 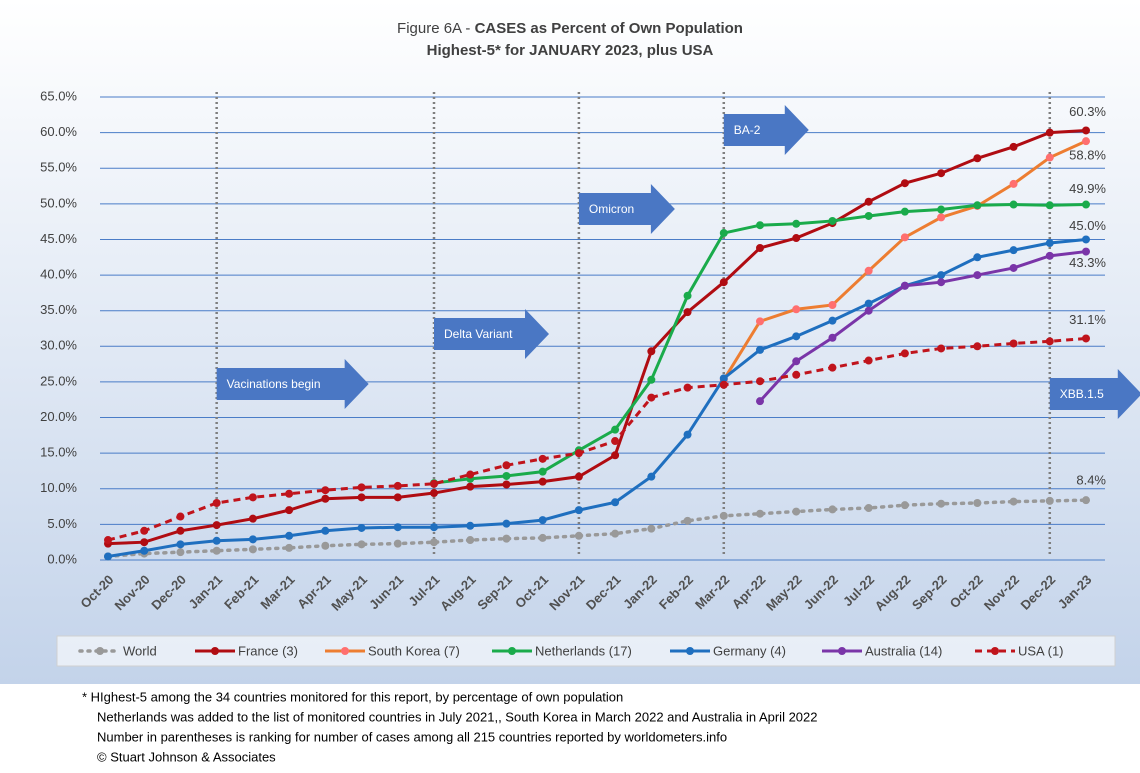 I want to click on legend-label: Netherlands (17), so click(x=583, y=650).